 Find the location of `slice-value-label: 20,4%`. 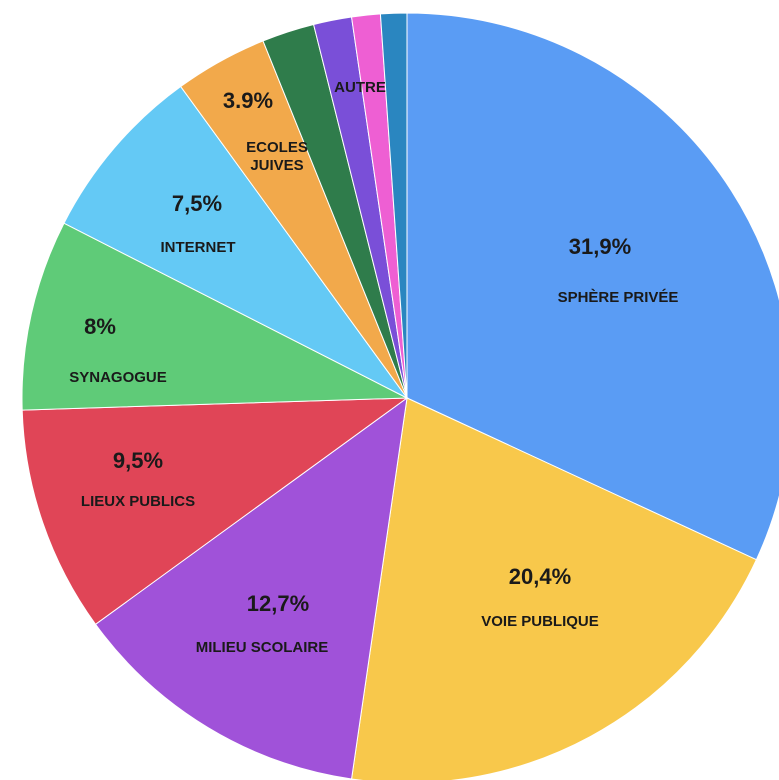

slice-value-label: 20,4% is located at coordinates (540, 576).